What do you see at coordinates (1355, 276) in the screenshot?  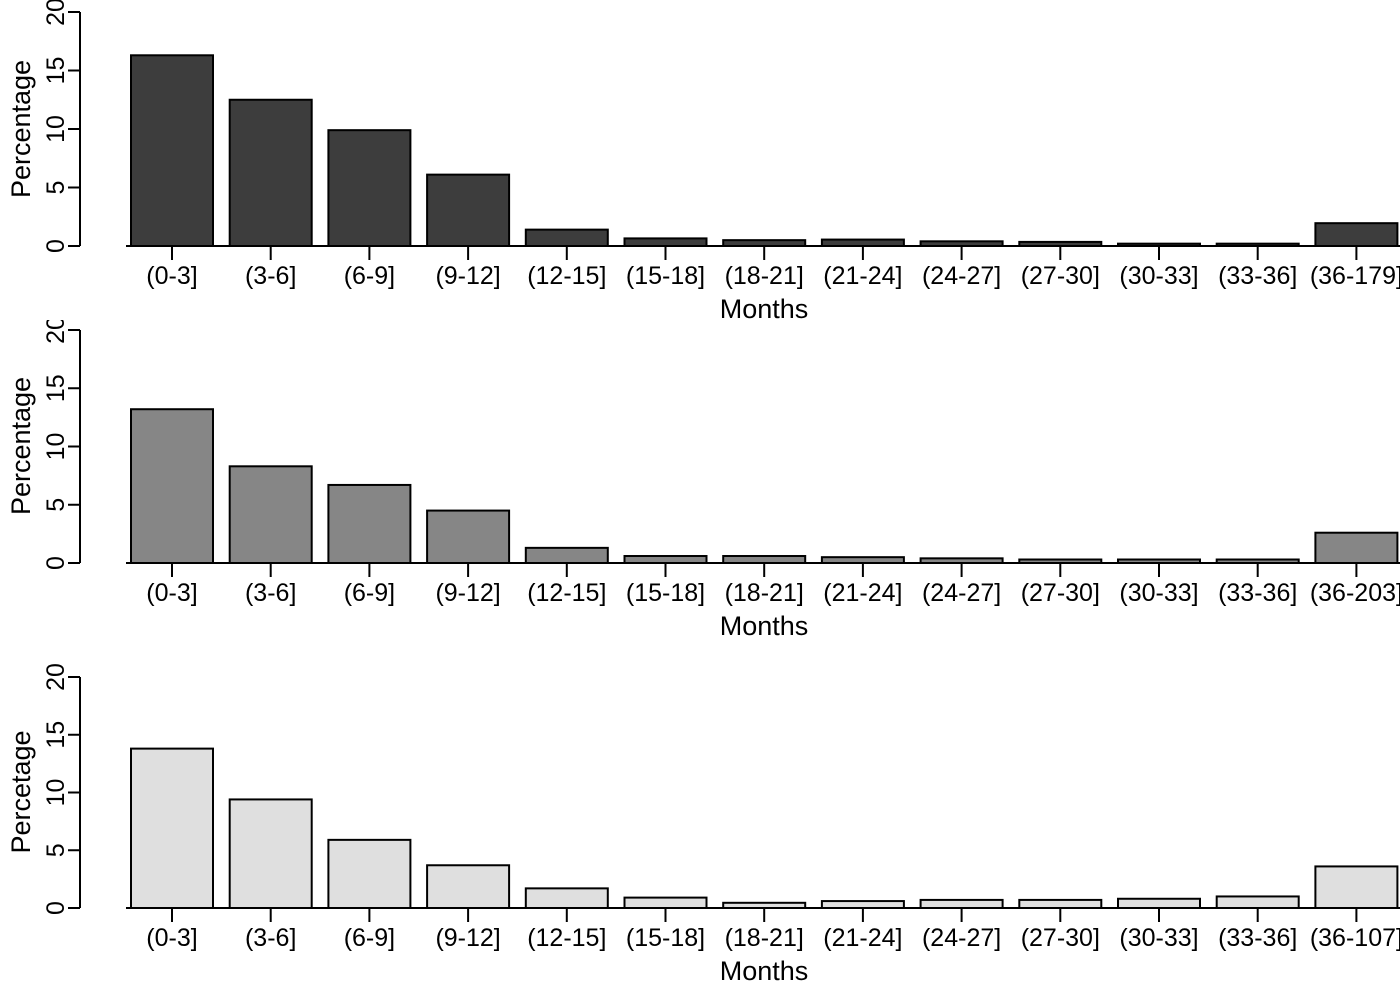 I see `x-tick-label: (36-179]` at bounding box center [1355, 276].